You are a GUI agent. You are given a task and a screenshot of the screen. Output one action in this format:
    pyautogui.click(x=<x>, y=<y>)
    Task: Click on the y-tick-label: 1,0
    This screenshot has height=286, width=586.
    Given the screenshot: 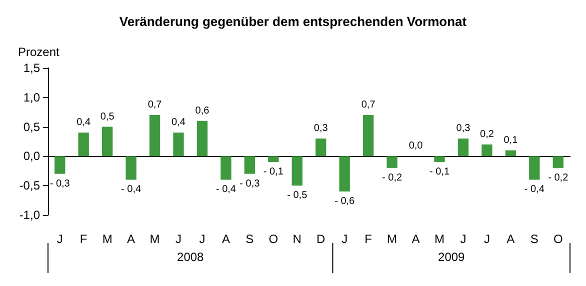 What is the action you would take?
    pyautogui.click(x=31, y=97)
    